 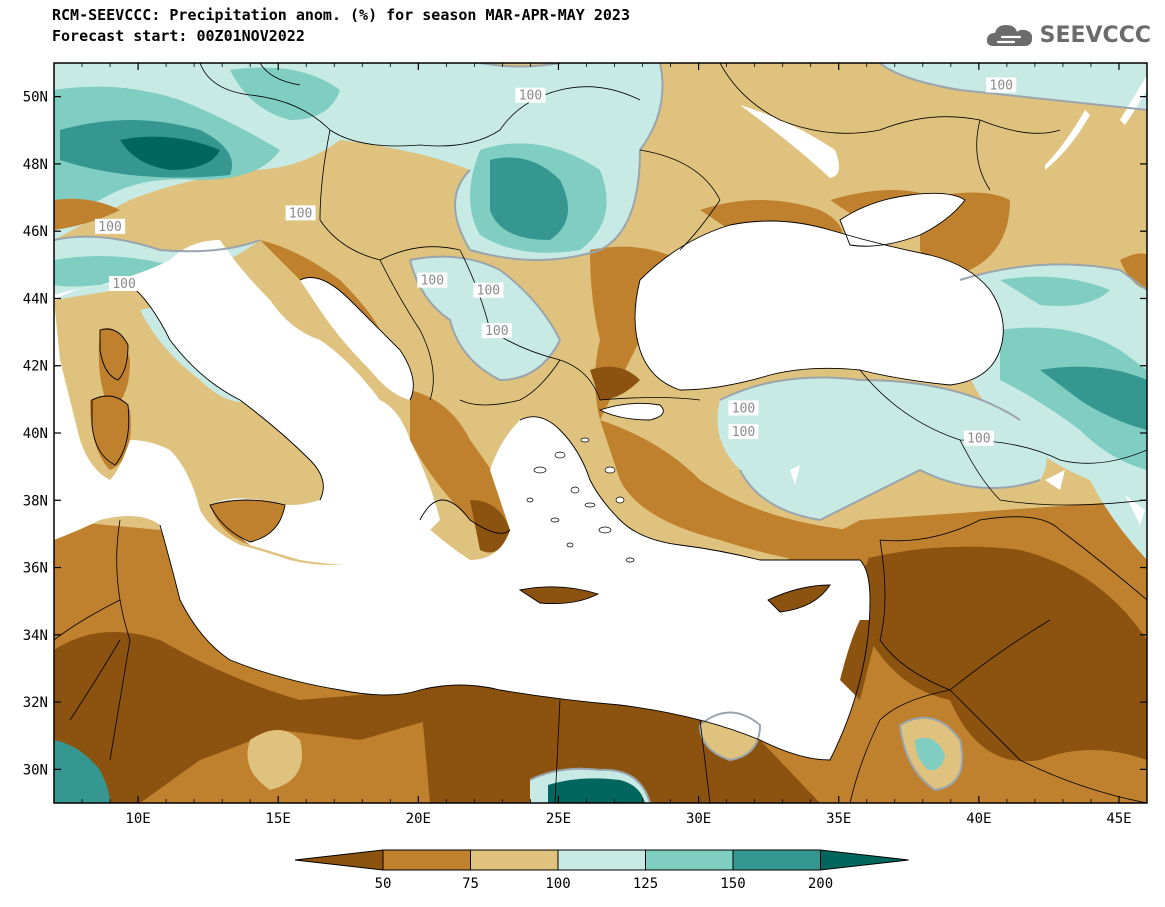 I want to click on cloud-icon, so click(x=1009, y=35).